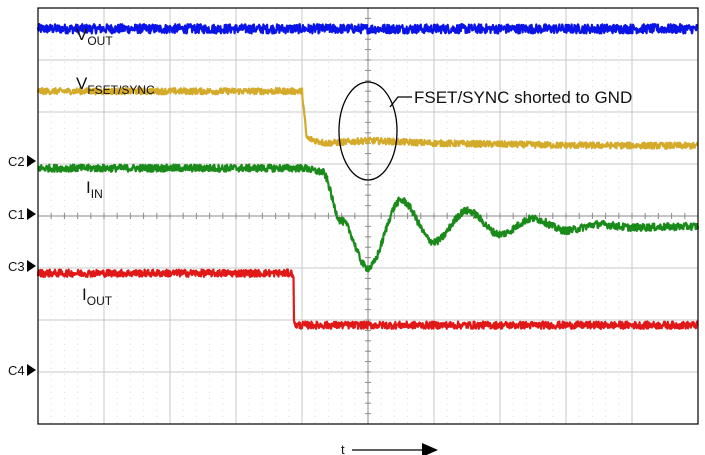  I want to click on iout-label: IOUT, so click(97, 296).